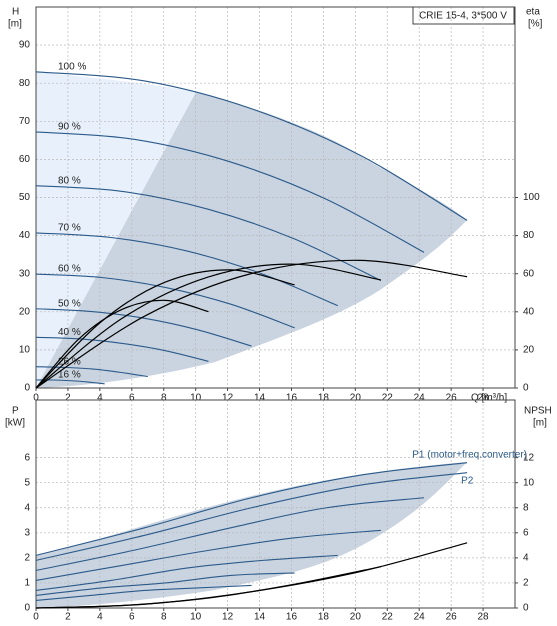 Image resolution: width=557 pixels, height=626 pixels. Describe the element at coordinates (535, 24) in the screenshot. I see `y2-axis-label: [%]` at that location.